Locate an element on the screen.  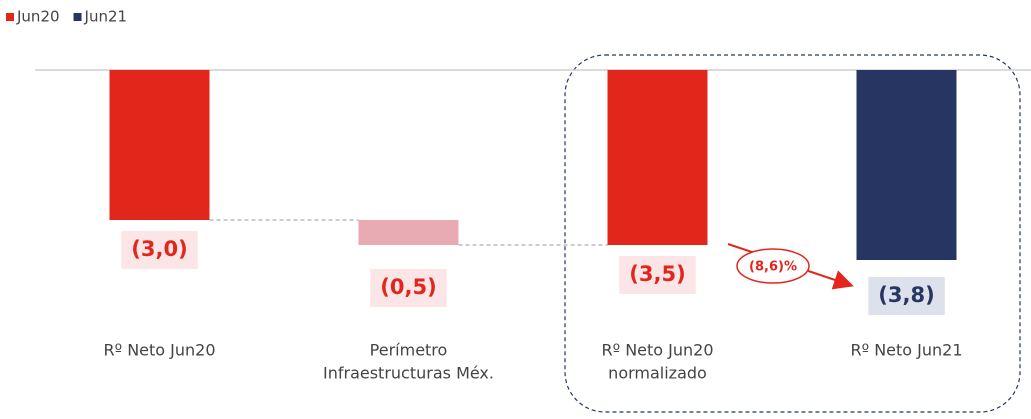
value-label-group: (3,8) is located at coordinates (906, 296).